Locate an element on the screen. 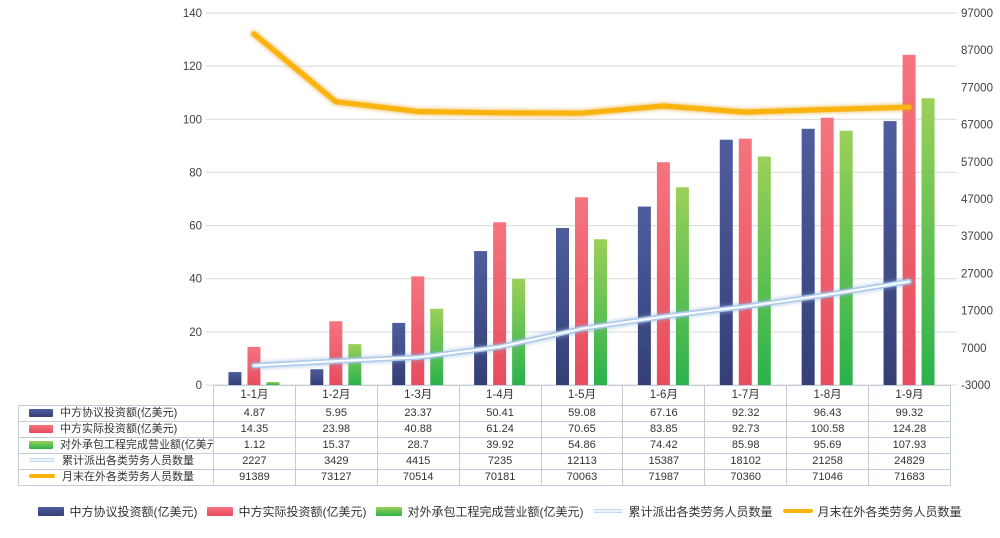 Image resolution: width=1000 pixels, height=538 pixels. y-axis-label-right: 7000 is located at coordinates (974, 349).